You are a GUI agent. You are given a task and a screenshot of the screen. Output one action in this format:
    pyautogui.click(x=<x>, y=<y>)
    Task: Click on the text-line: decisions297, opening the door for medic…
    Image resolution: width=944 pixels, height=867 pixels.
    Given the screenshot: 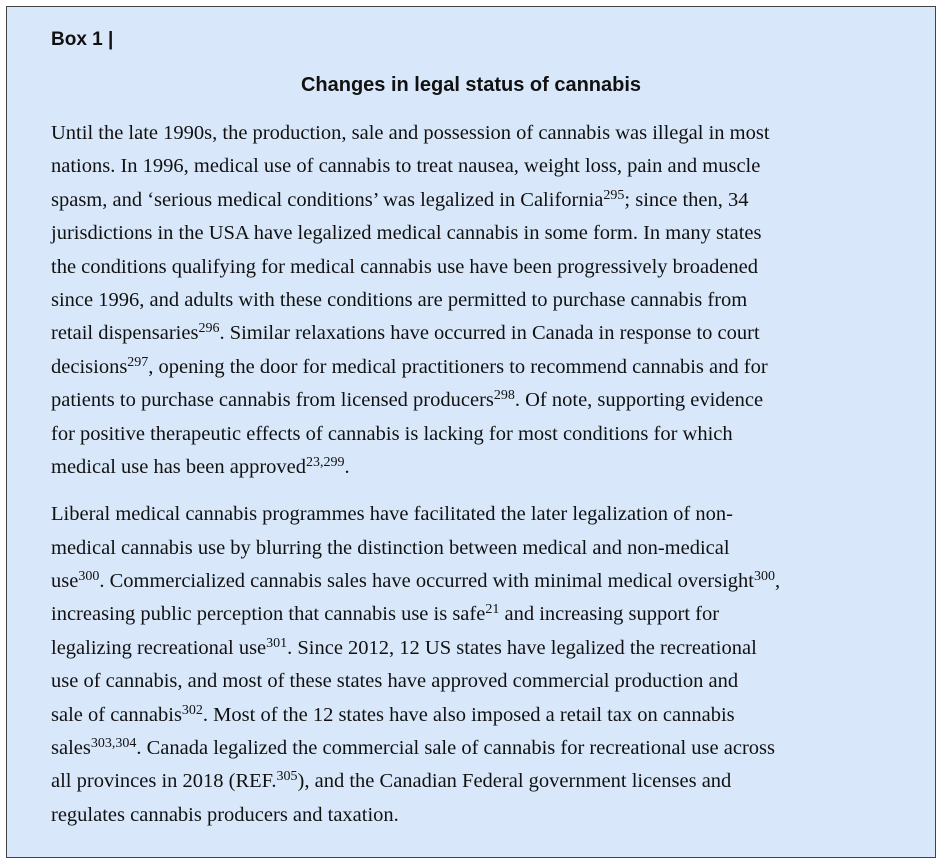 What is the action you would take?
    pyautogui.click(x=415, y=367)
    